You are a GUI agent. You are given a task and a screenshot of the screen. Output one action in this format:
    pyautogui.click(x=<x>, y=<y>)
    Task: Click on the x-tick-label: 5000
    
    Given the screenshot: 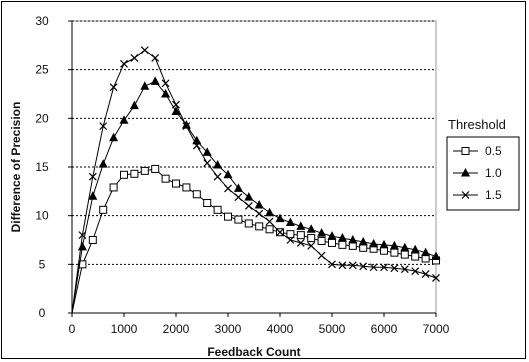 What is the action you would take?
    pyautogui.click(x=332, y=329)
    